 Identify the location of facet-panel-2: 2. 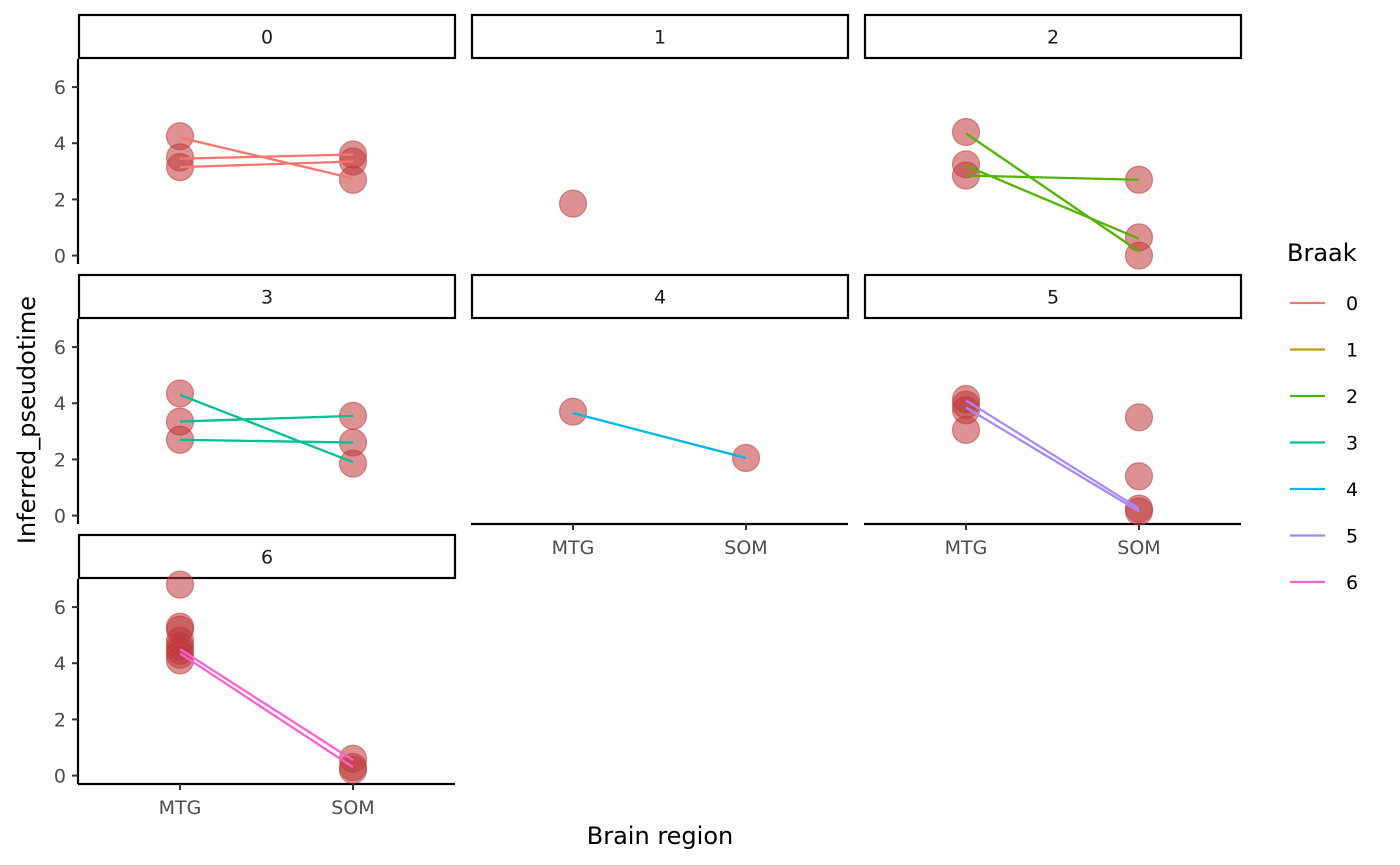
(1053, 141).